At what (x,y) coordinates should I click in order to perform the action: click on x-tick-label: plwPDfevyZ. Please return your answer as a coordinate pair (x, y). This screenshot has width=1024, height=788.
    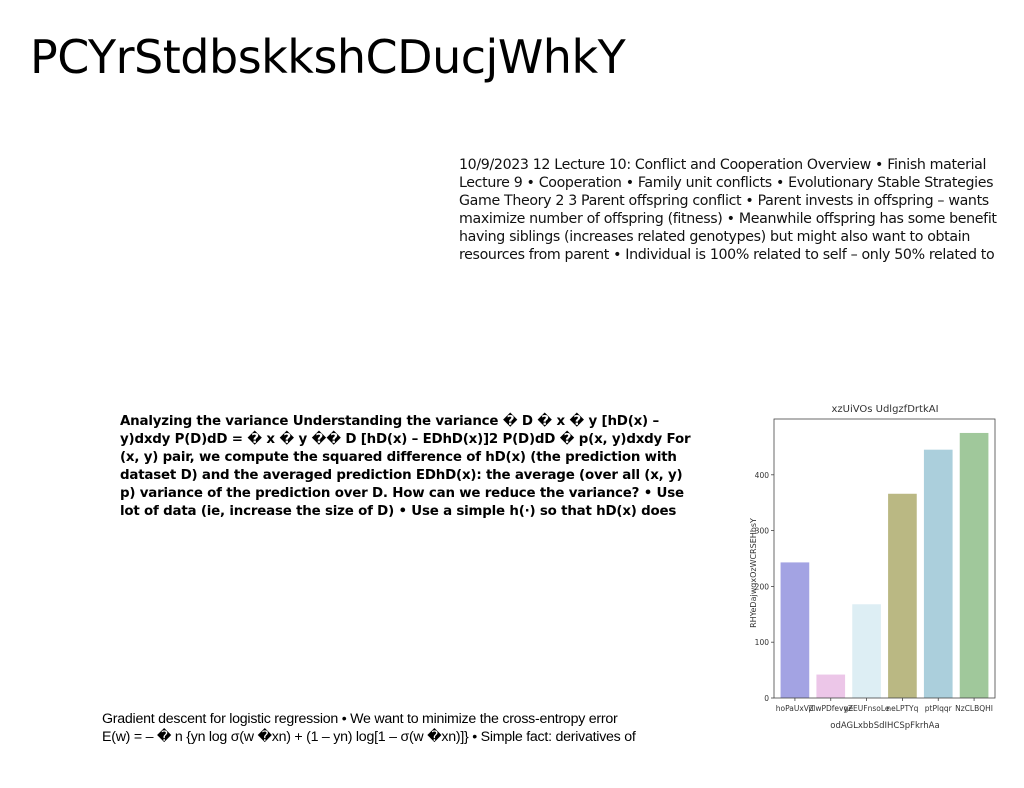
    Looking at the image, I should click on (830, 708).